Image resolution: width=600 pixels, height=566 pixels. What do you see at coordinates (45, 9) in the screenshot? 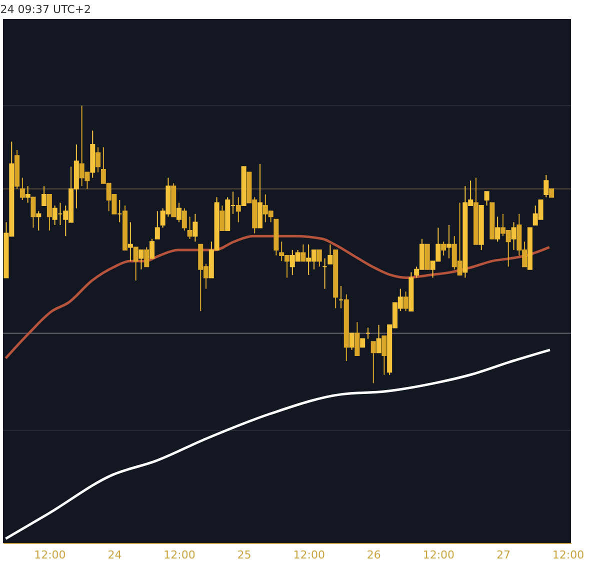
I see `text: 24 09:37 UTC+2` at bounding box center [45, 9].